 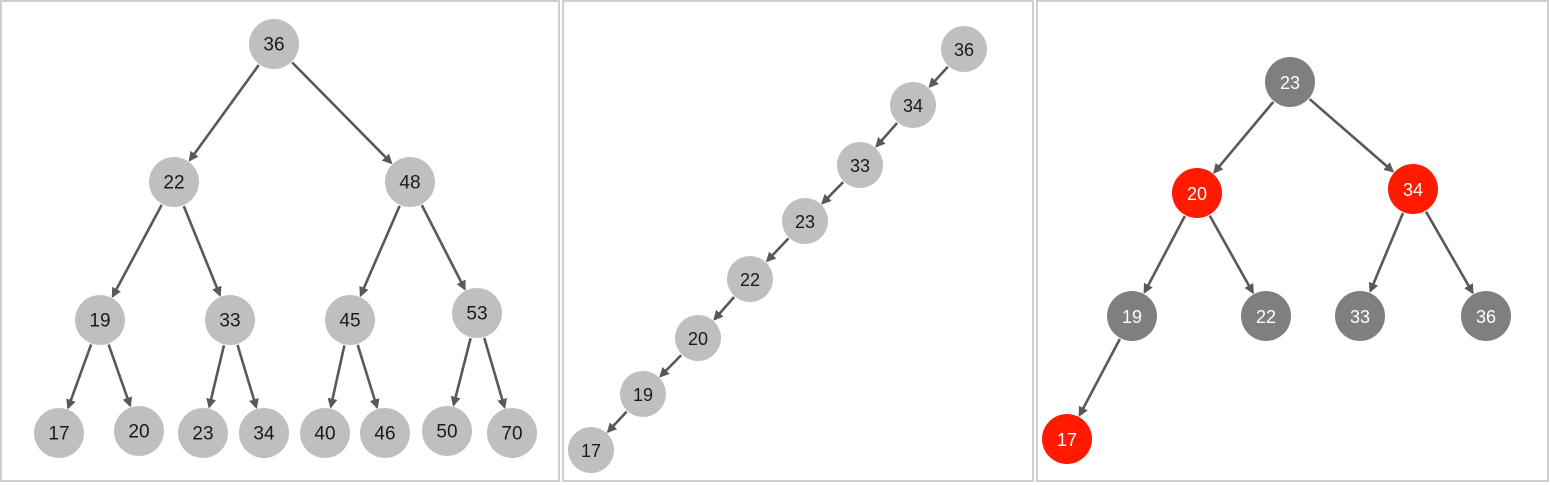 I want to click on node-label: 45, so click(x=349, y=321).